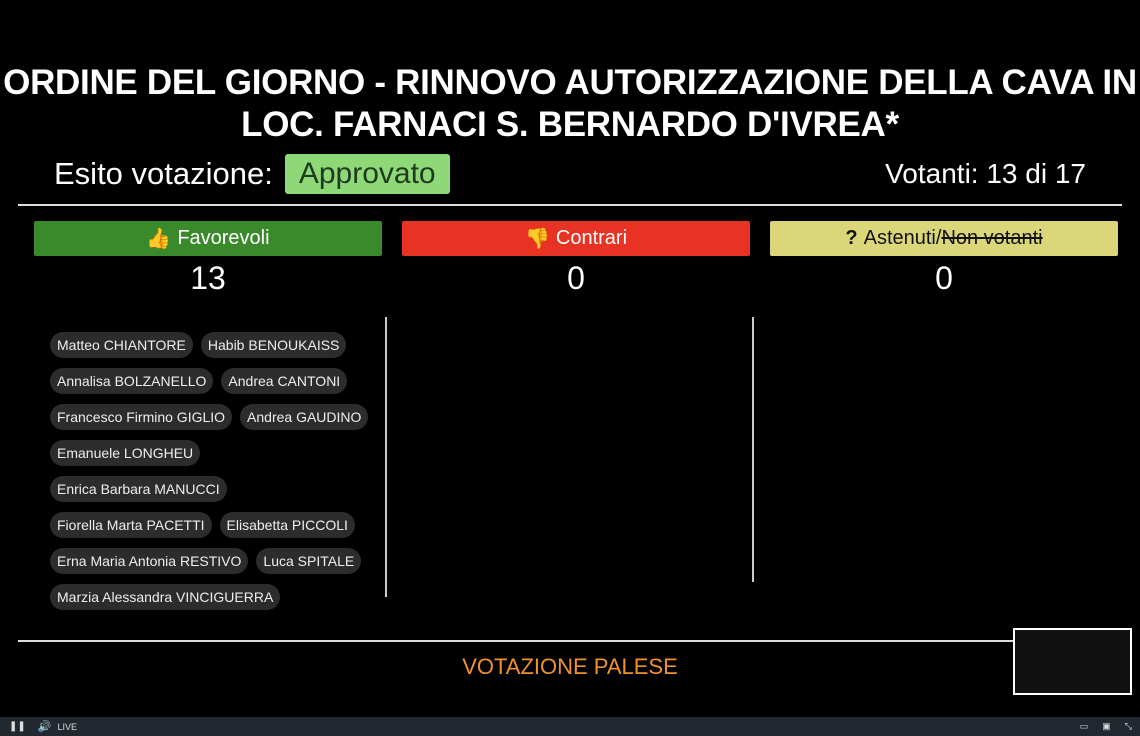 Image resolution: width=1140 pixels, height=736 pixels. What do you see at coordinates (208, 278) in the screenshot?
I see `count-favorevoli: 13` at bounding box center [208, 278].